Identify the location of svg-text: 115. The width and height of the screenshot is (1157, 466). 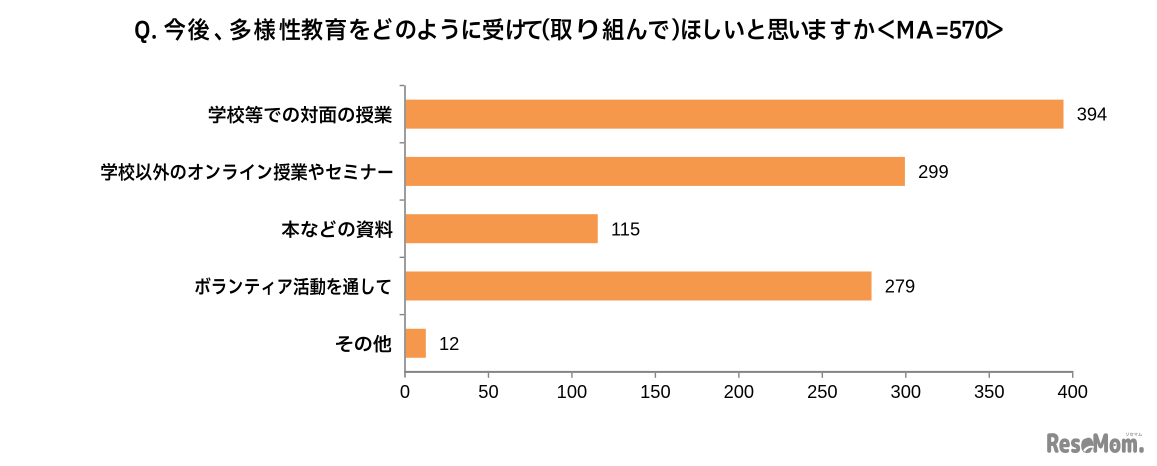
(625, 228).